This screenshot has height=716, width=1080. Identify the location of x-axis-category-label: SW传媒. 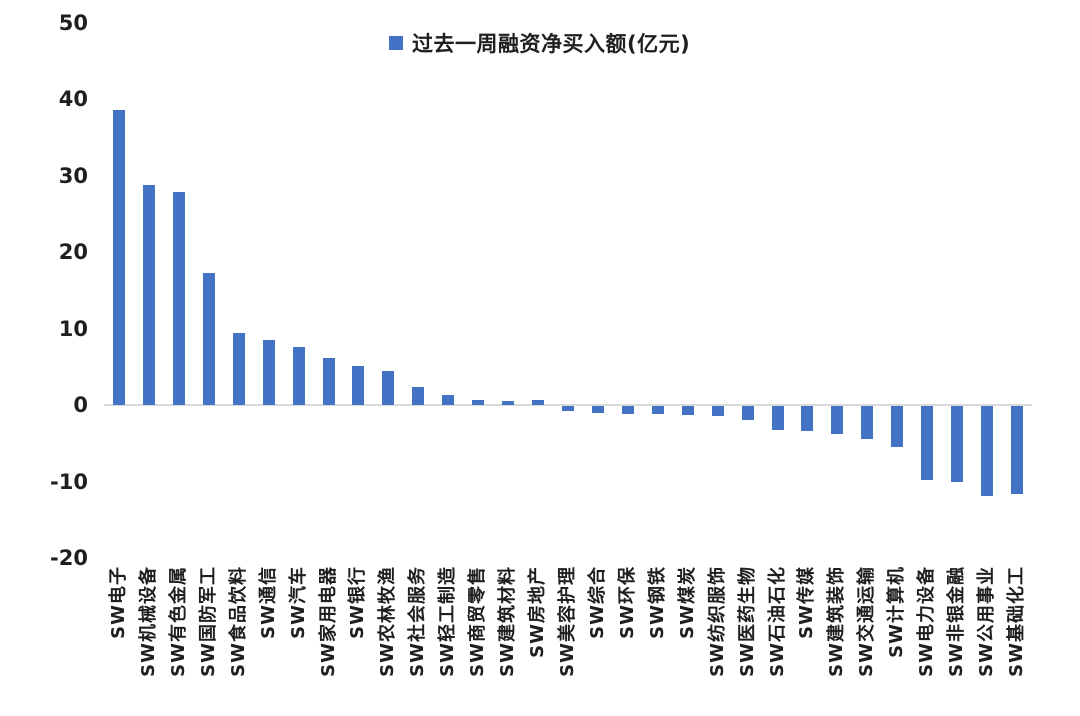
(807, 602).